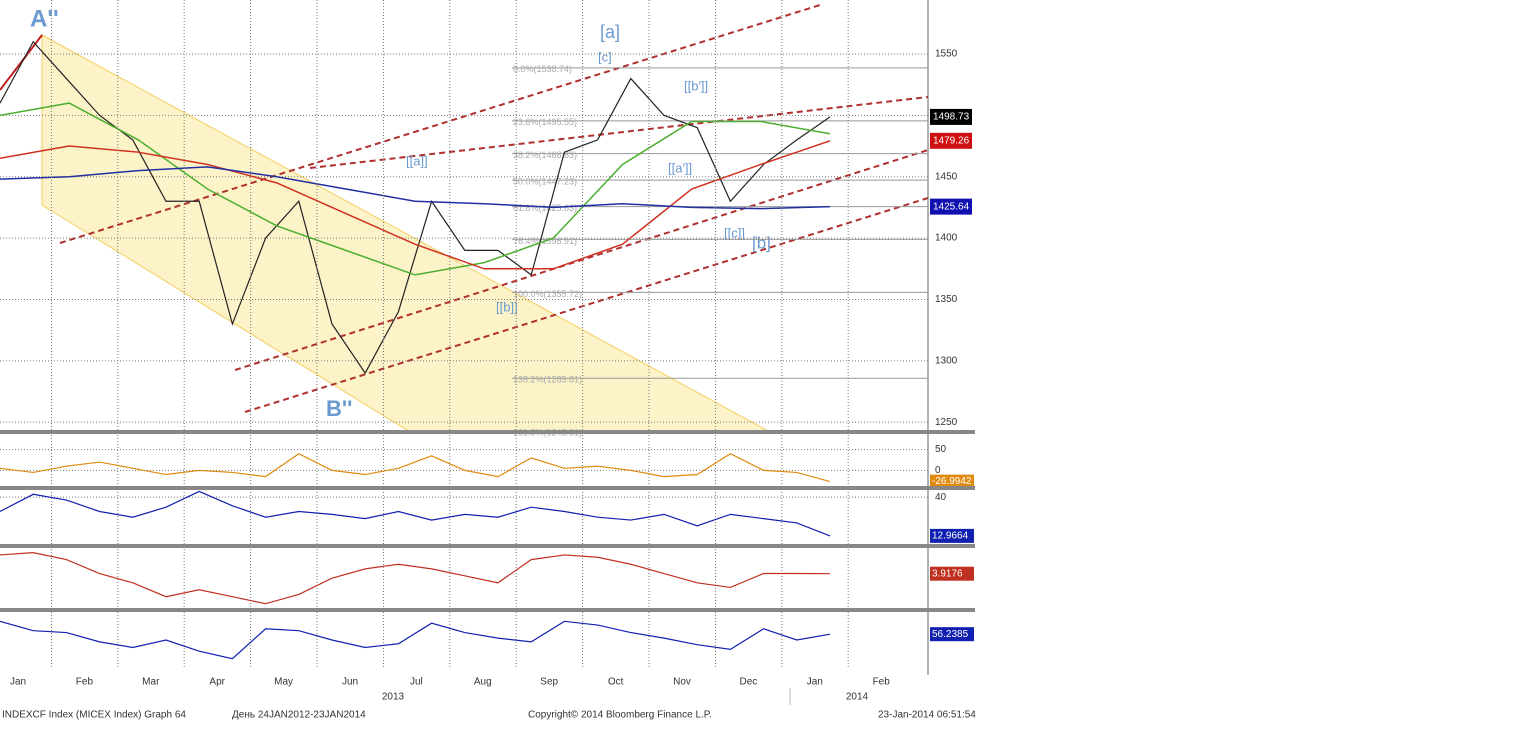 The width and height of the screenshot is (1537, 746). I want to click on value-tag-label: 1498.73, so click(951, 117).